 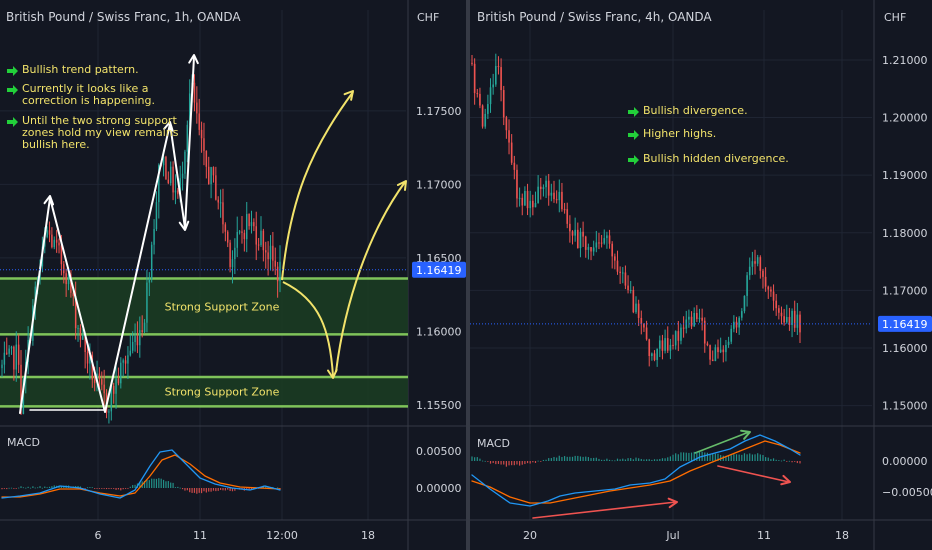 What do you see at coordinates (905, 461) in the screenshot?
I see `macd-tick-label: 0.00000` at bounding box center [905, 461].